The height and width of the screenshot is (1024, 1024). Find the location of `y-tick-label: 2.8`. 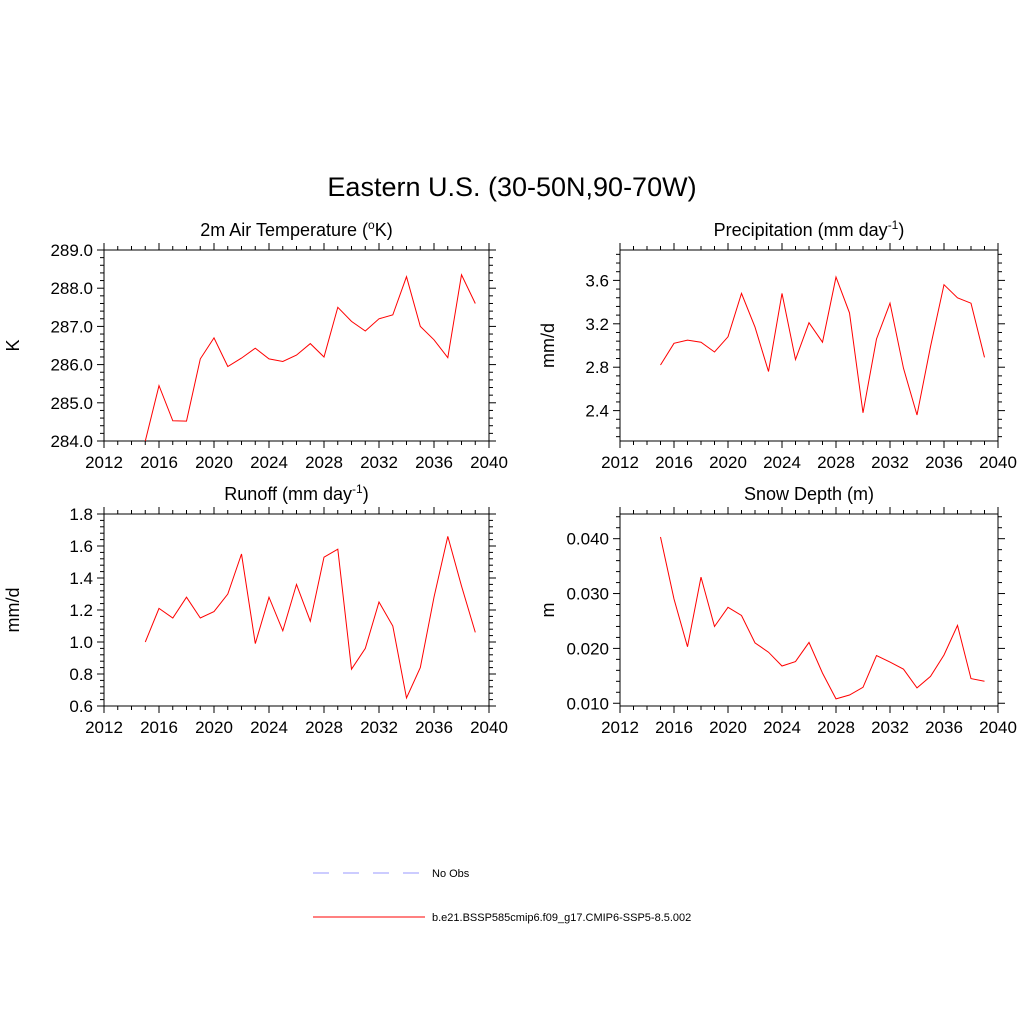

y-tick-label: 2.8 is located at coordinates (597, 367).